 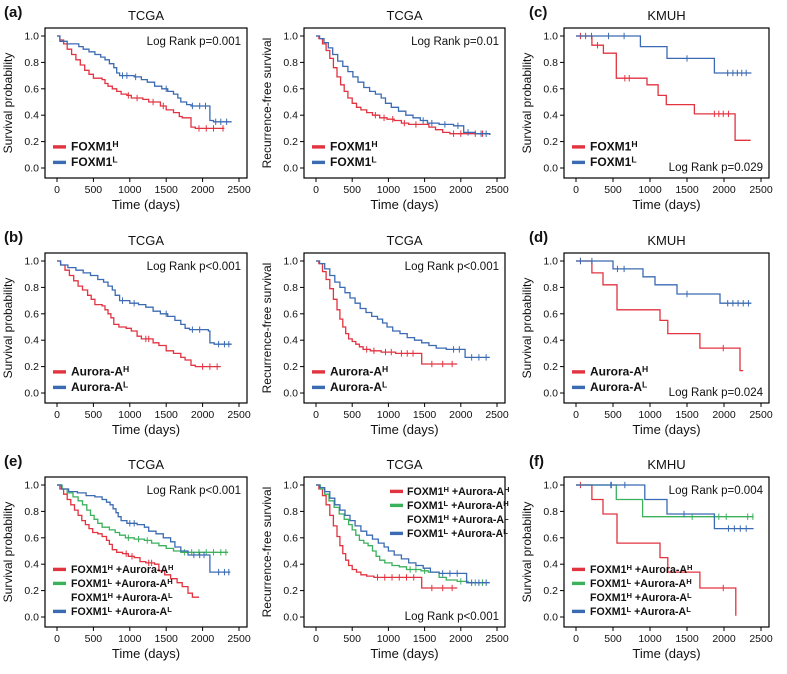 I want to click on panel-f-ylabel: Survival probability, so click(x=527, y=552).